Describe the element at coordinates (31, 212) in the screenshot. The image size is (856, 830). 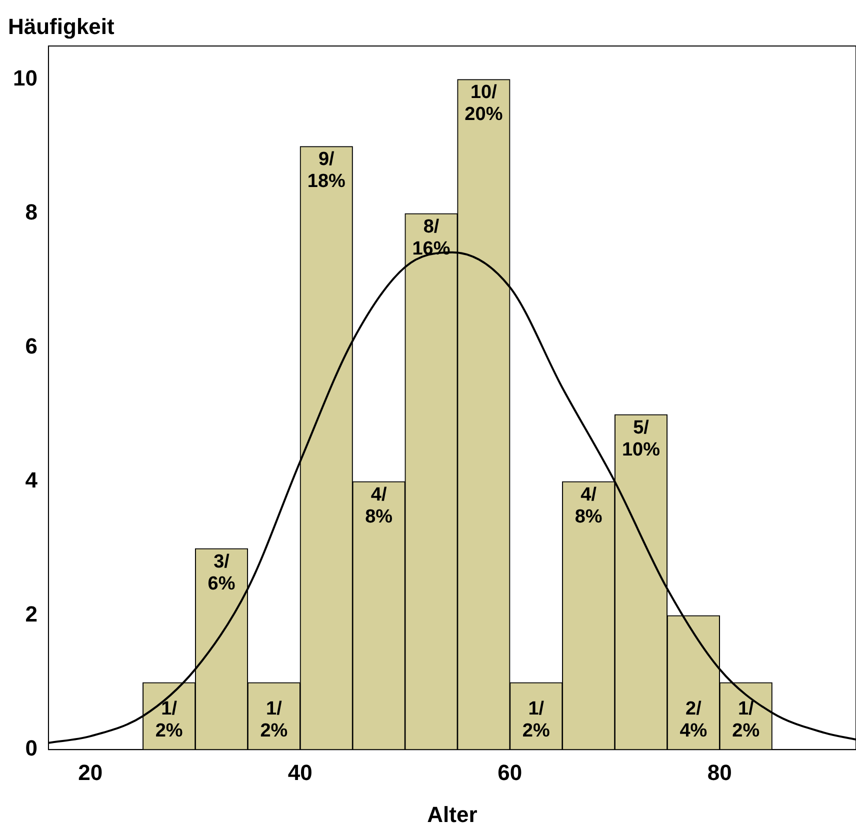
I see `y-tick-label: 8` at that location.